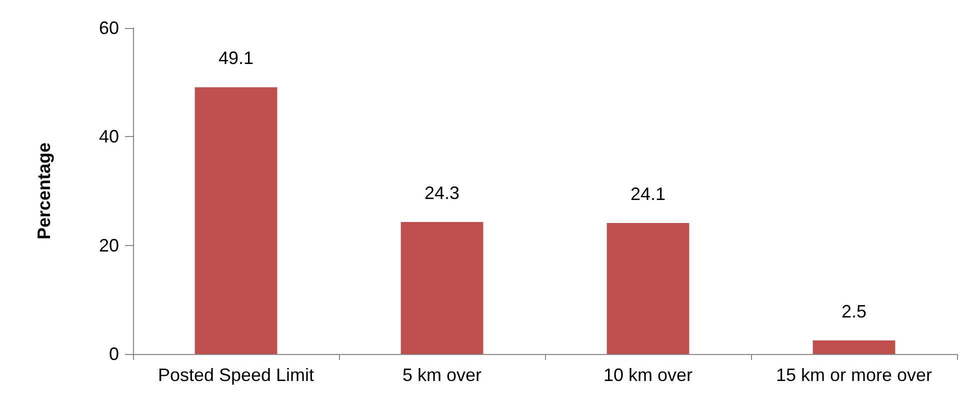 Image resolution: width=972 pixels, height=411 pixels. Describe the element at coordinates (442, 192) in the screenshot. I see `data-label: 24.3` at that location.